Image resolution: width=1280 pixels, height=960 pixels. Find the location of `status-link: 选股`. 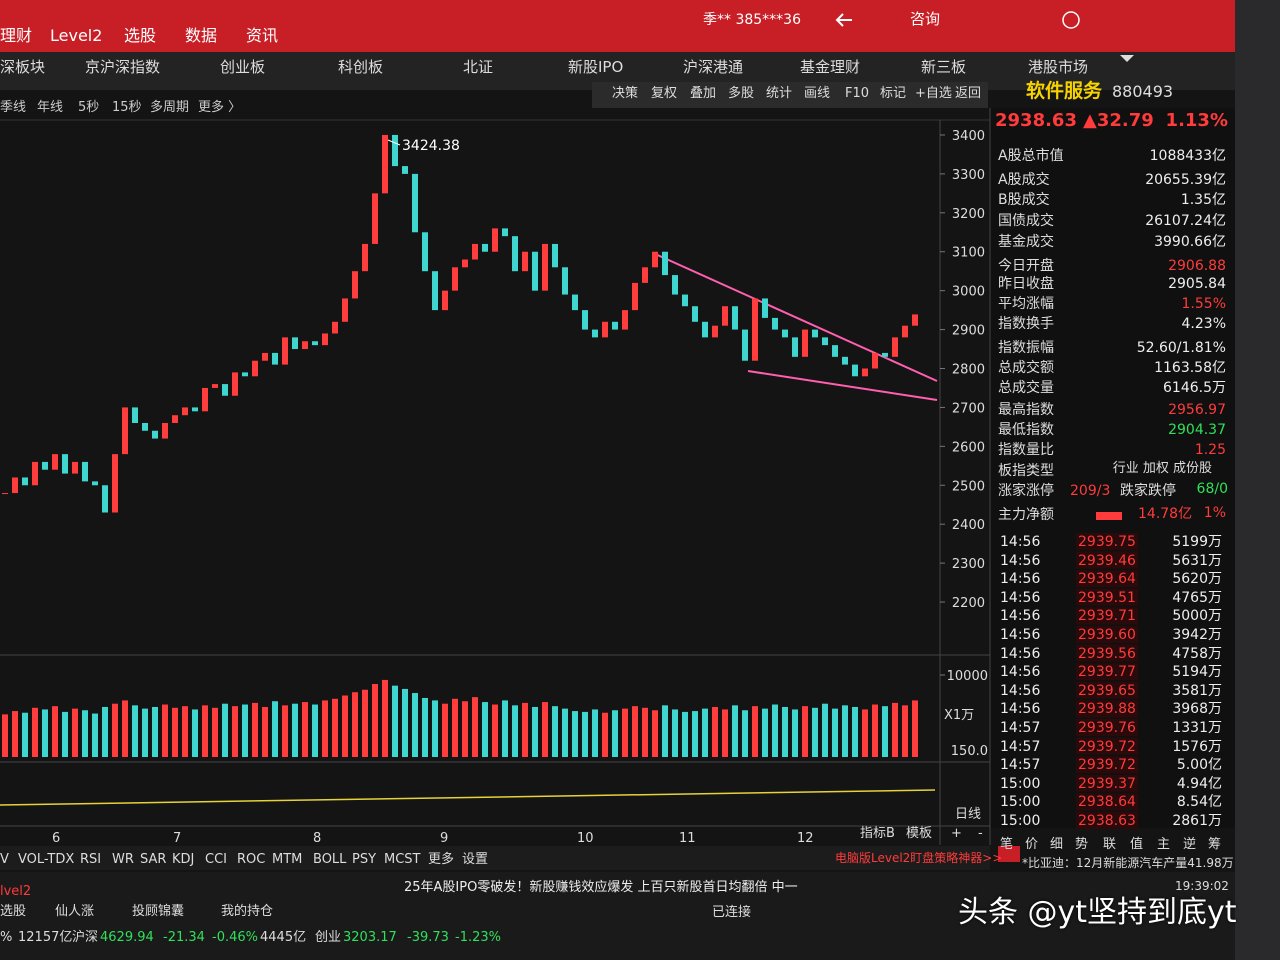

status-link: 选股 is located at coordinates (13, 911).